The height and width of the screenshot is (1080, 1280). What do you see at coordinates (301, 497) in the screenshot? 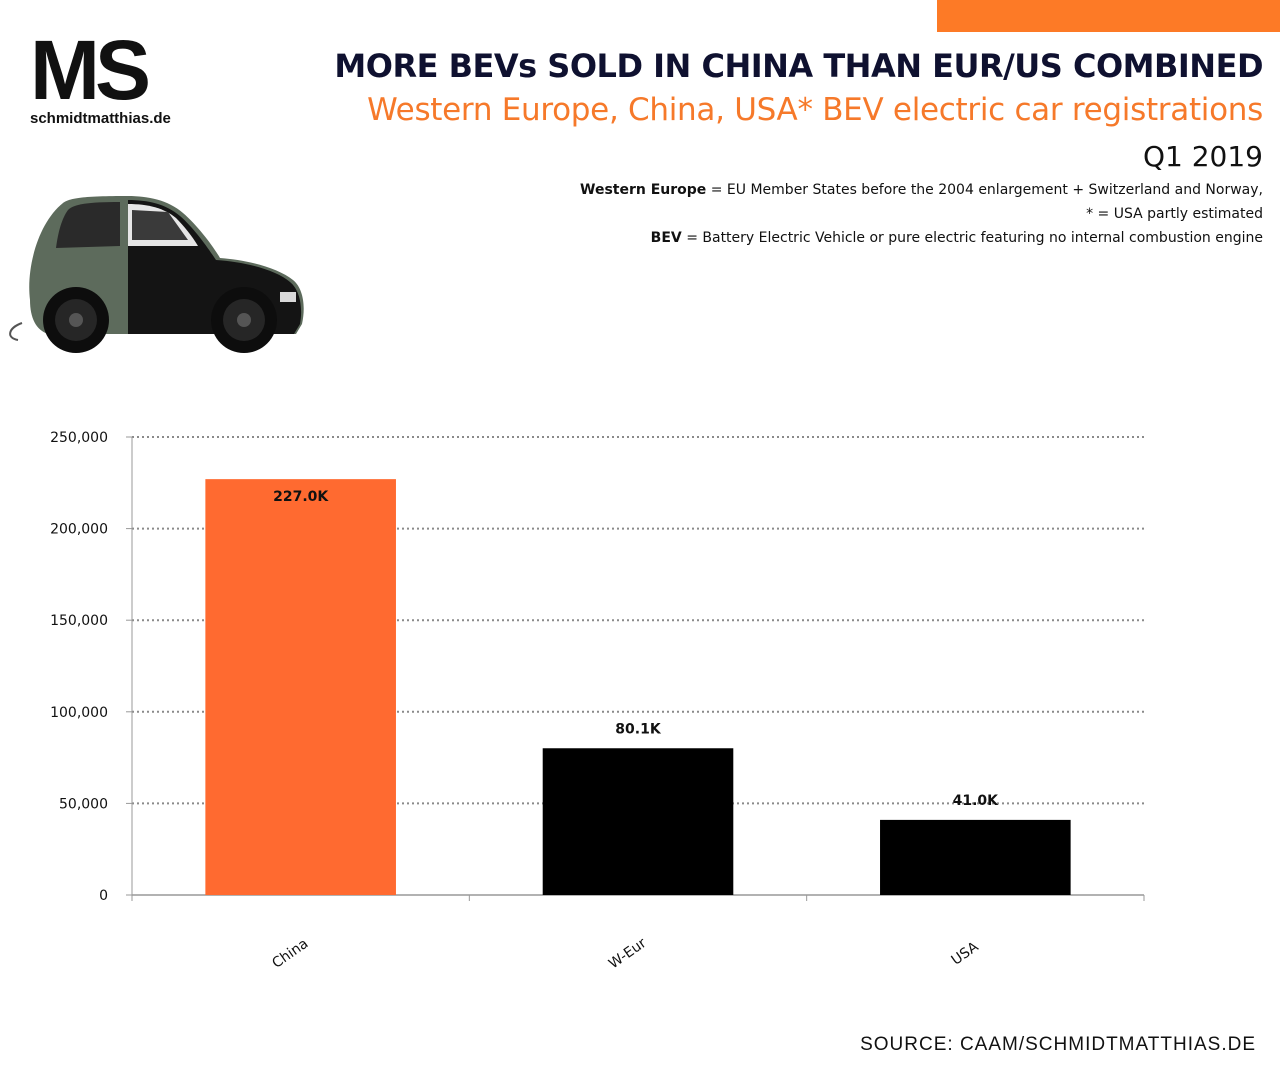
I see `data-label: 227.0K` at bounding box center [301, 497].